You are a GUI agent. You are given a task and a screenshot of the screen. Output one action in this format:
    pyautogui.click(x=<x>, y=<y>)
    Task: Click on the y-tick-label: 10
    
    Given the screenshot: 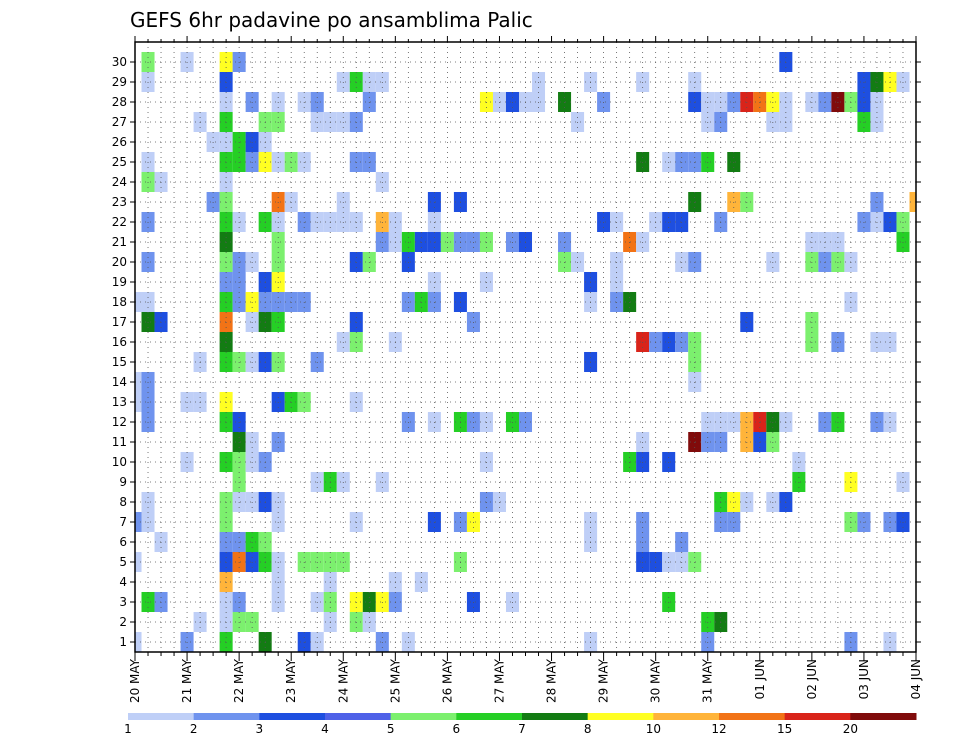 What is the action you would take?
    pyautogui.click(x=119, y=462)
    